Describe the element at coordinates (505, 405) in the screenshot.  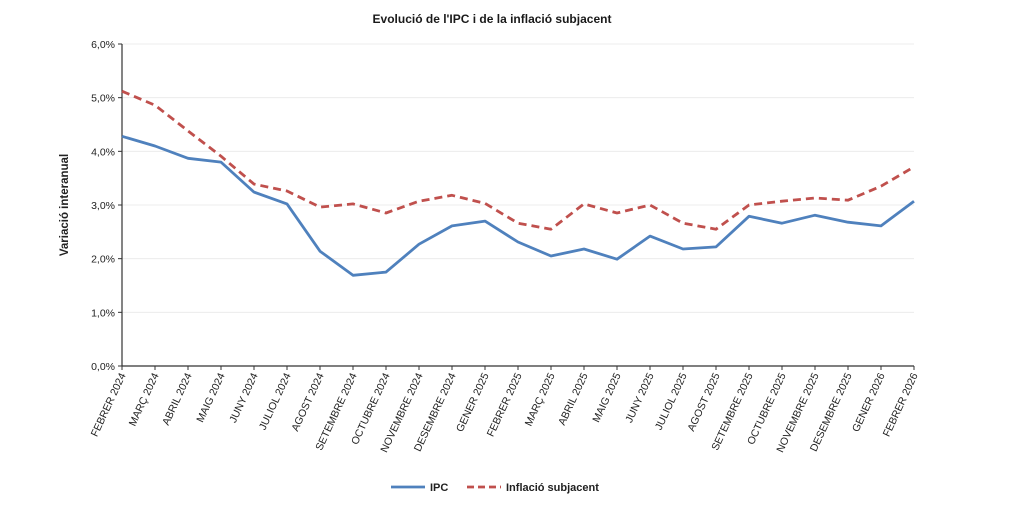
I see `x-tick-label: FEBRER 2025` at that location.